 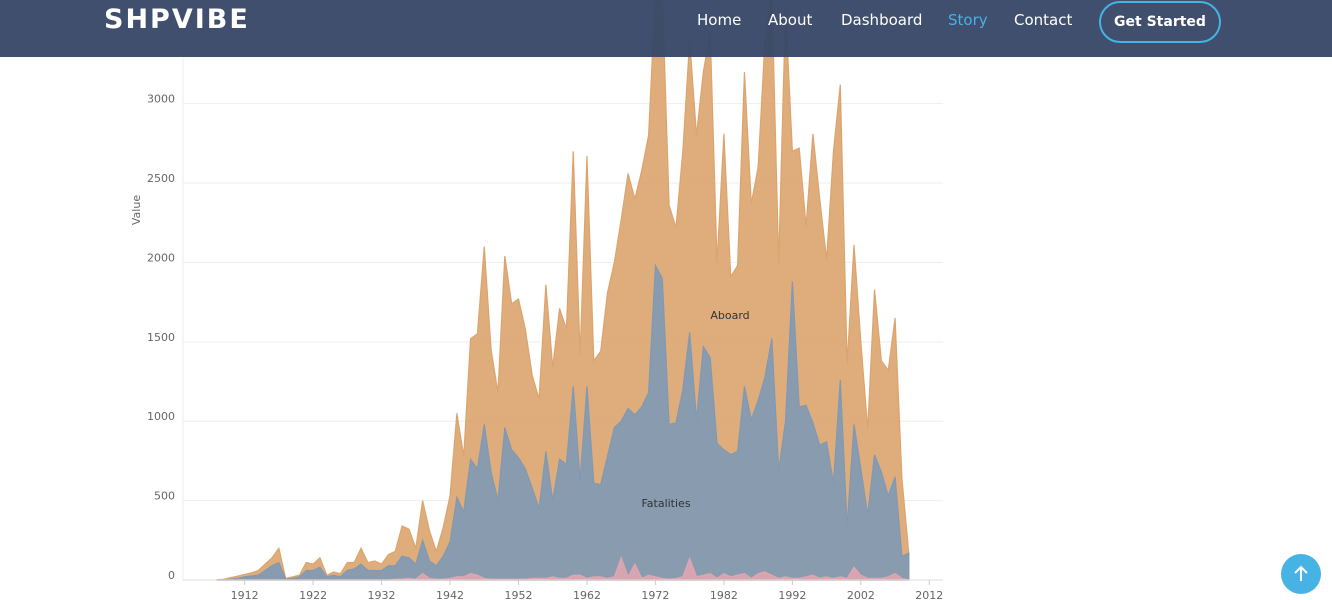 I want to click on y-tick-label: 0, so click(x=171, y=575).